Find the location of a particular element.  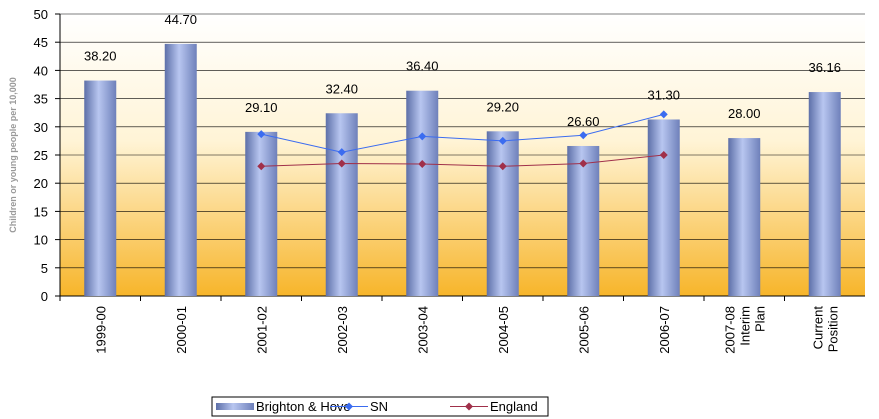

data-label: 36.16 is located at coordinates (824, 67).